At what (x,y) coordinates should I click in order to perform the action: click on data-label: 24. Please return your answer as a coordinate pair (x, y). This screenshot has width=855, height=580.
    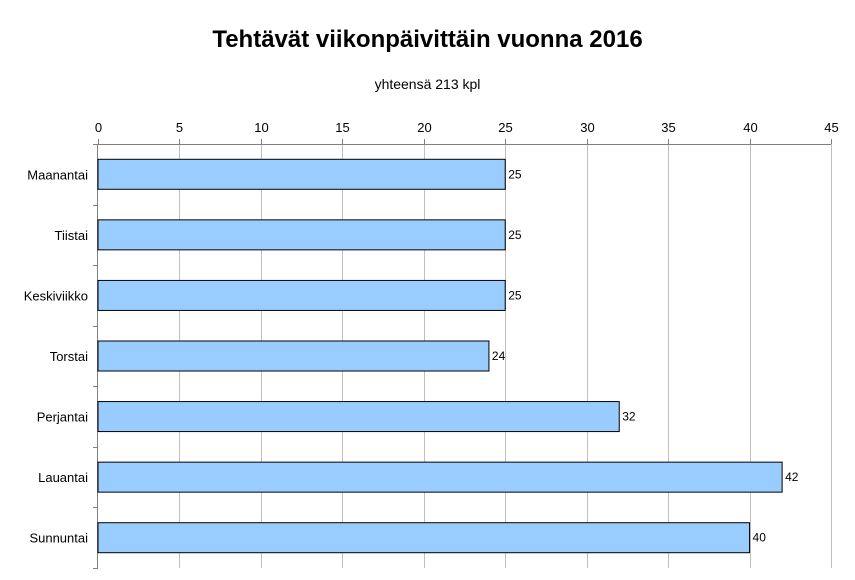
    Looking at the image, I should click on (499, 356).